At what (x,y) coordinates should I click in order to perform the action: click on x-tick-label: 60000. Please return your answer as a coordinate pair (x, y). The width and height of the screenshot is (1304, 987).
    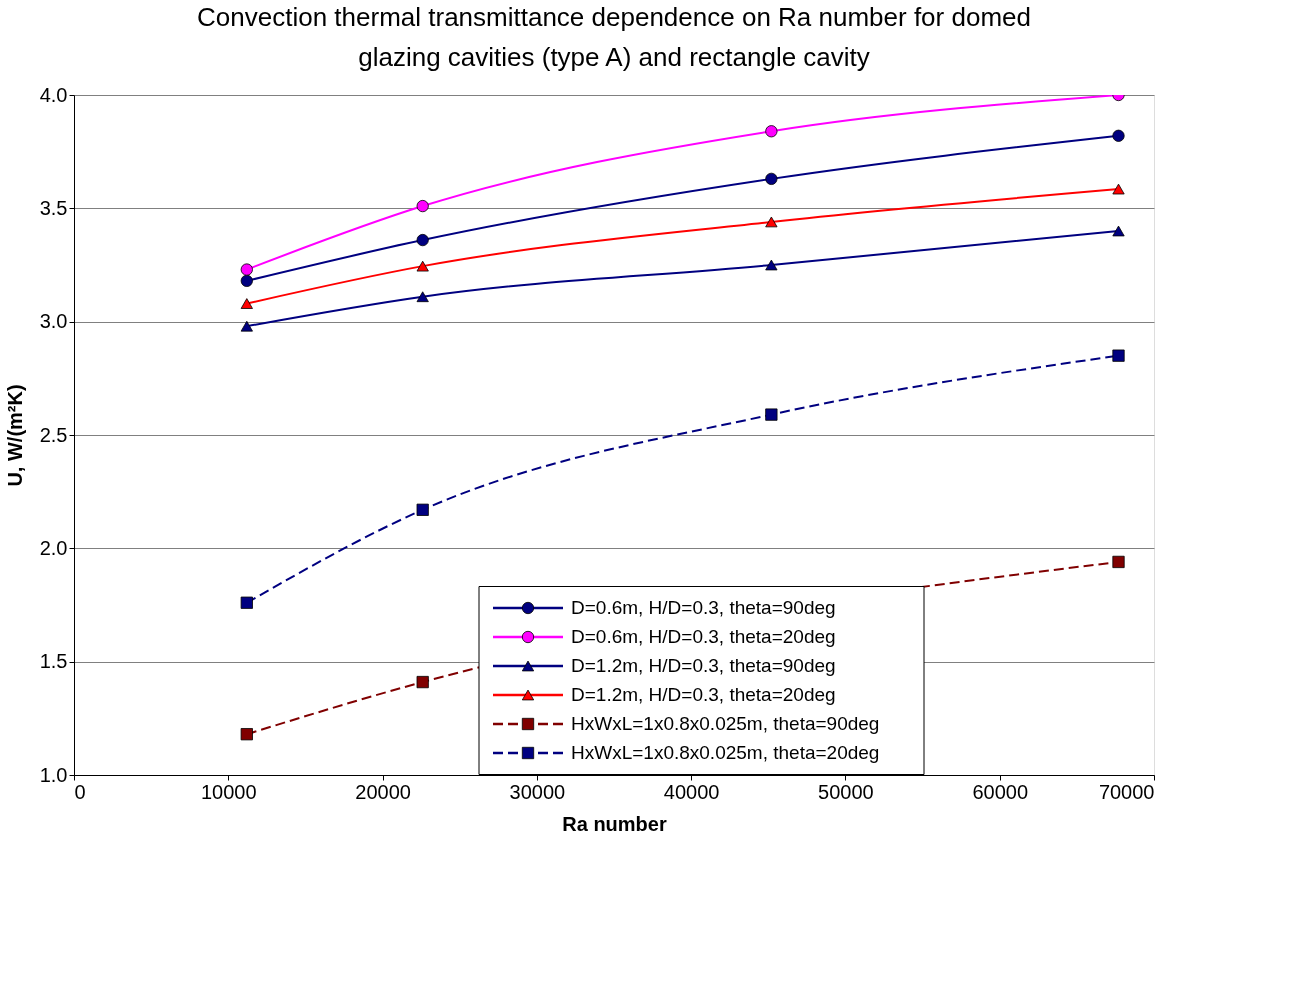
    Looking at the image, I should click on (1000, 791).